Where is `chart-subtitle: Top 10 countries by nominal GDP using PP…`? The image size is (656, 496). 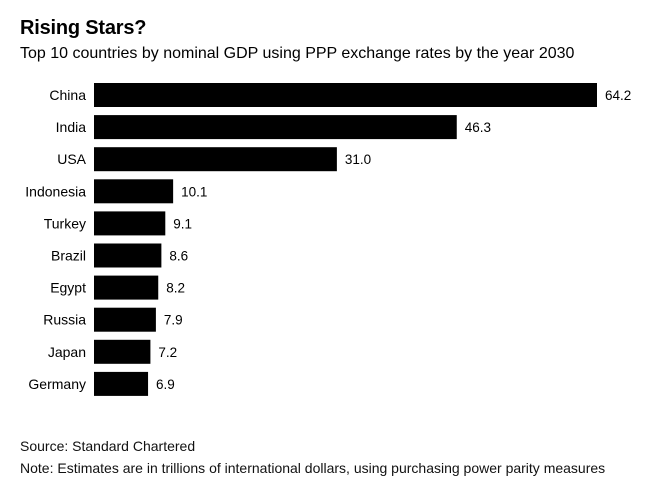
chart-subtitle: Top 10 countries by nominal GDP using PP… is located at coordinates (297, 53).